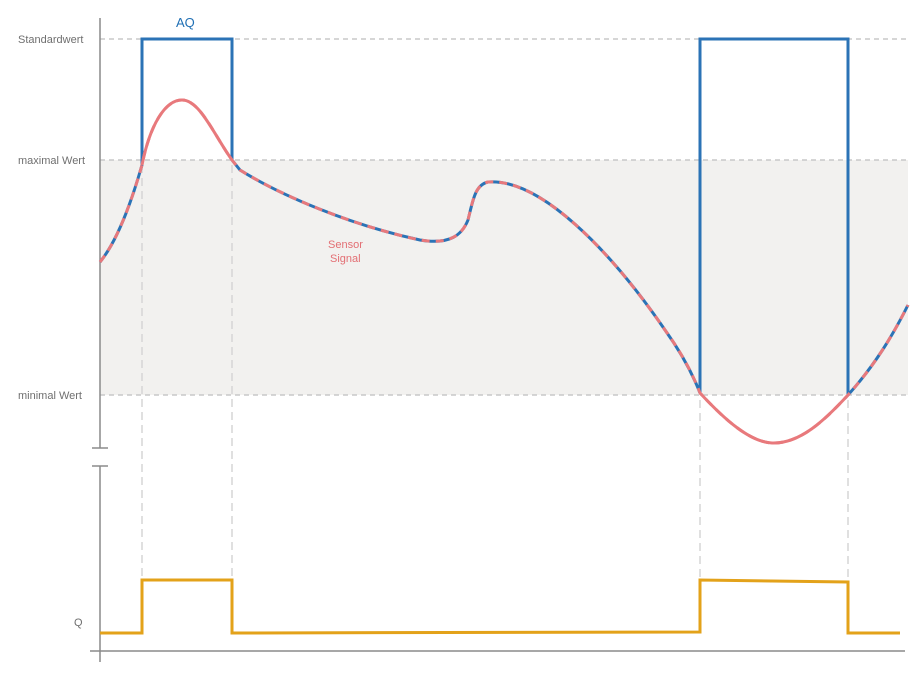 The image size is (923, 680). I want to click on aq-label: AQ, so click(185, 22).